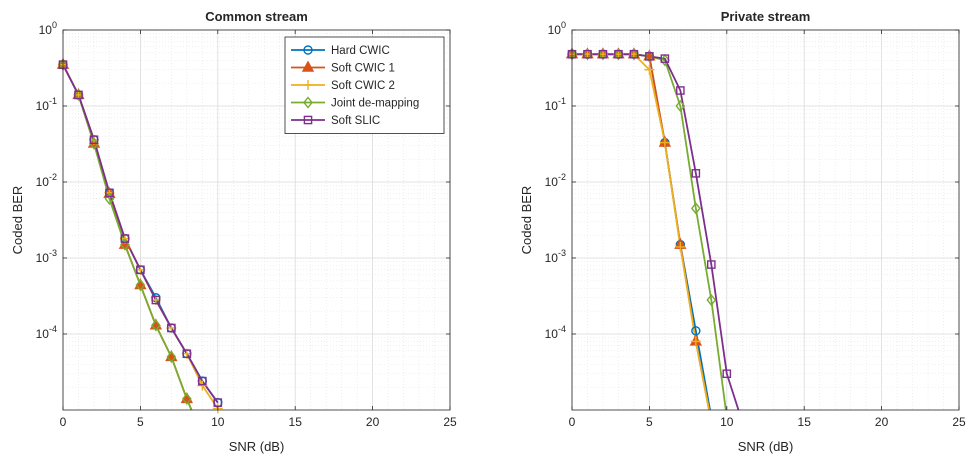 The width and height of the screenshot is (971, 462). What do you see at coordinates (355, 121) in the screenshot?
I see `legend-label: Soft SLIC` at bounding box center [355, 121].